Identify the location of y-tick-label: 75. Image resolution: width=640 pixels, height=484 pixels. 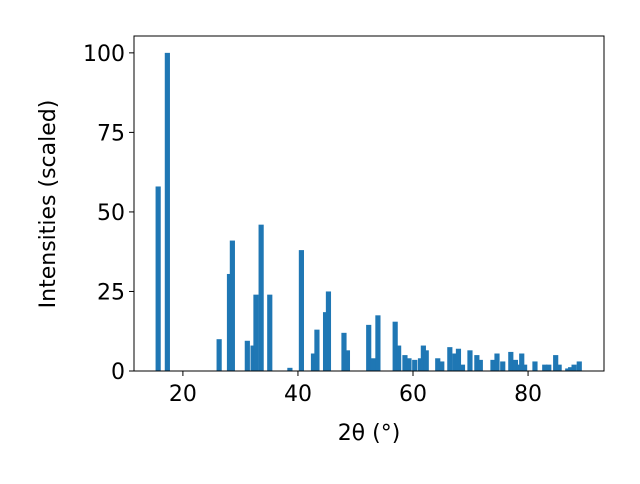
(111, 133).